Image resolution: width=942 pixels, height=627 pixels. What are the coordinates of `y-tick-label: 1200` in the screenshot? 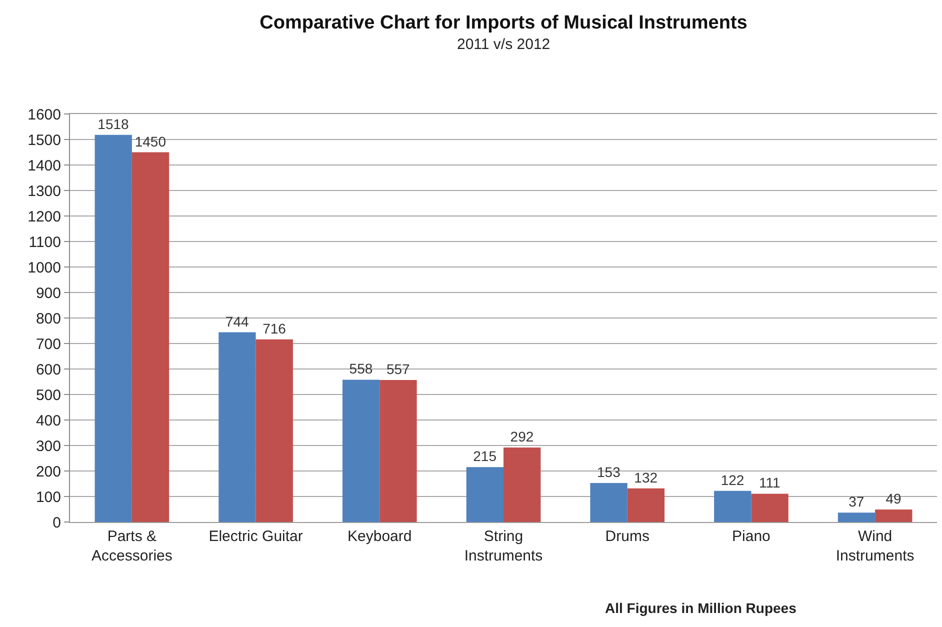 It's located at (44, 217).